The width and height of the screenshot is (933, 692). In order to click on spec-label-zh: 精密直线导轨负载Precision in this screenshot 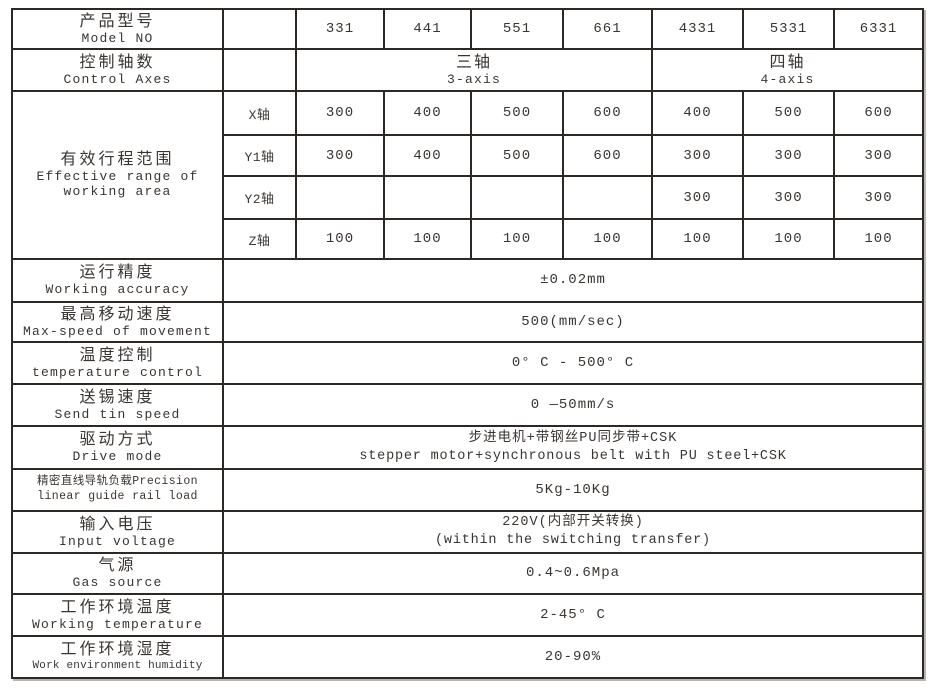, I will do `click(117, 482)`.